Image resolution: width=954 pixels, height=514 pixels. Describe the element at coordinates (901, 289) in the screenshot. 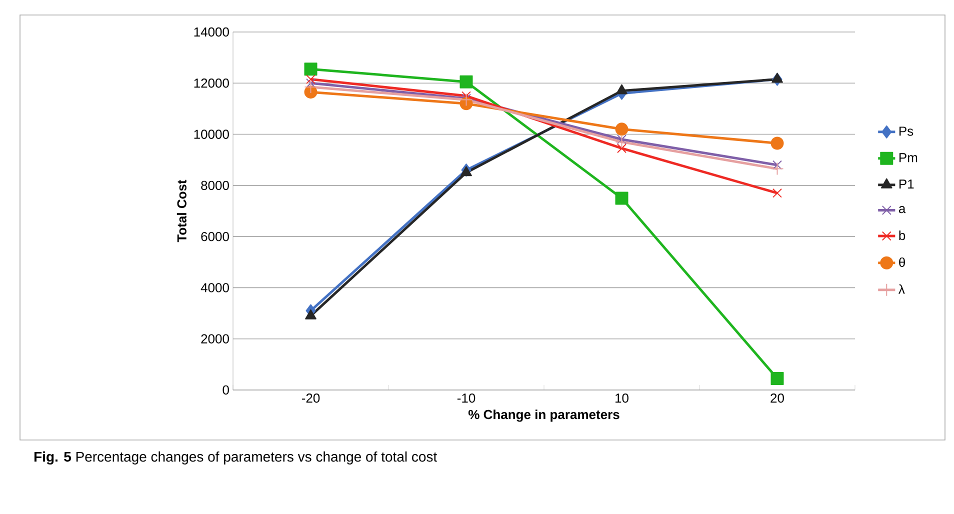

I see `legend-label: λ` at that location.